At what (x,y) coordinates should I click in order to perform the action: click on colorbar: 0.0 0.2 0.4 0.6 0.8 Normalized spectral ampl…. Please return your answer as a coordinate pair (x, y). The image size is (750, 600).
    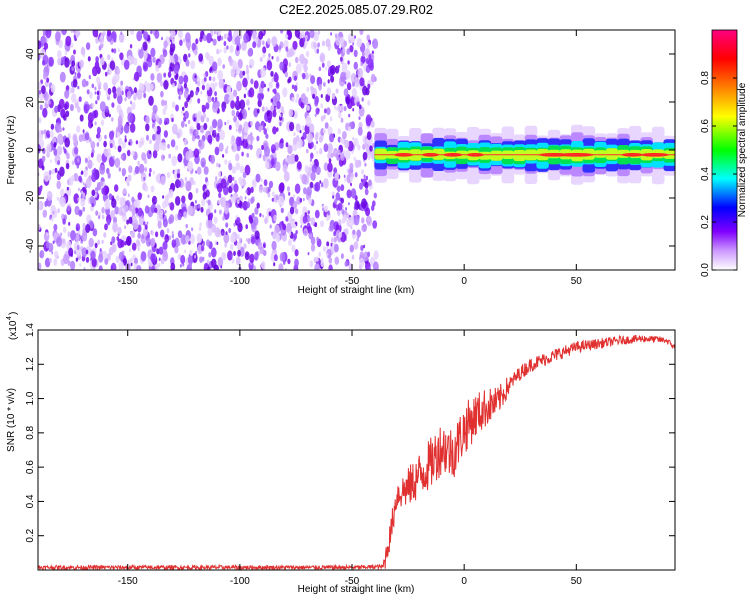
    Looking at the image, I should click on (724, 153).